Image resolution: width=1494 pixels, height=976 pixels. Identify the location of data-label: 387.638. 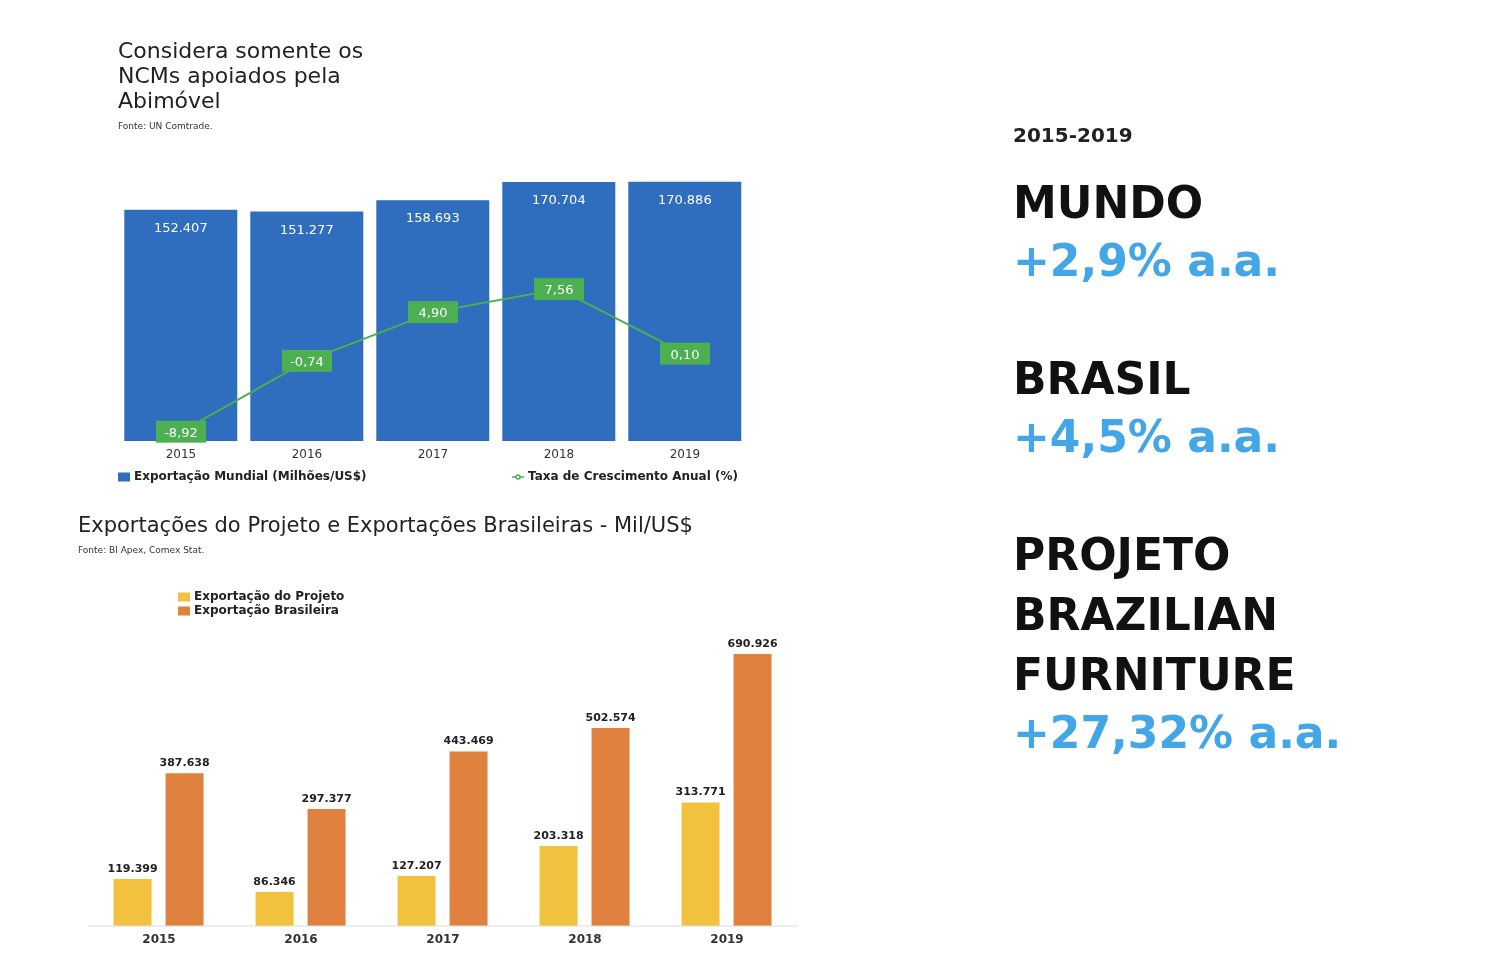
(184, 763).